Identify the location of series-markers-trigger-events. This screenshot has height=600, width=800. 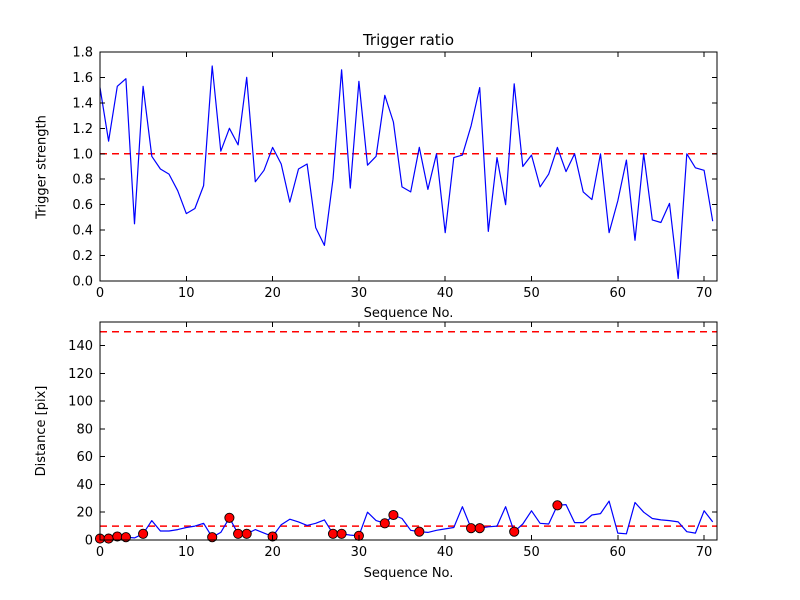
(328, 522).